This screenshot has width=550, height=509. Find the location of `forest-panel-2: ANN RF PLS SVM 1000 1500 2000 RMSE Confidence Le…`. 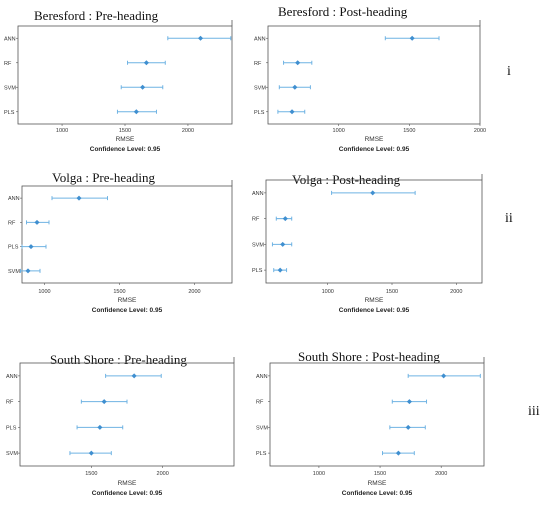

forest-panel-2: ANN RF PLS SVM 1000 1500 2000 RMSE Confidence Le… is located at coordinates (120, 247).